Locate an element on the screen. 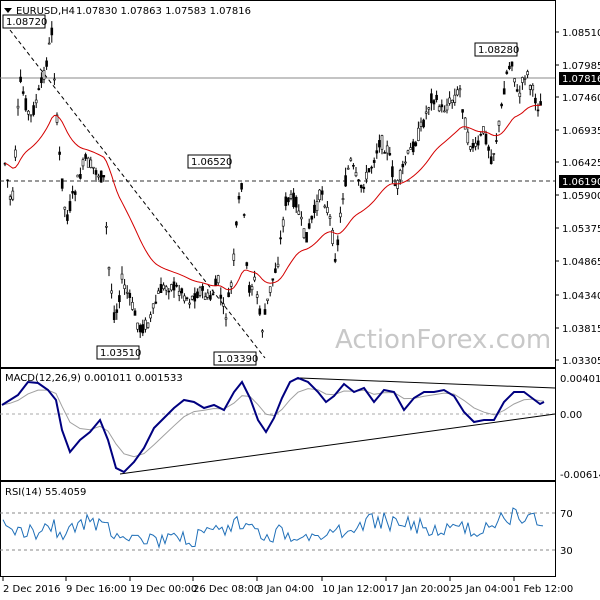 This screenshot has width=600, height=600. time-tick-label: 25 Jan 04:00 is located at coordinates (481, 589).